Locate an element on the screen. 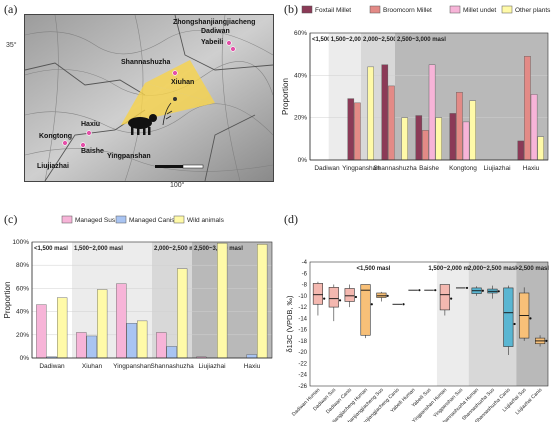 The width and height of the screenshot is (554, 427). legend-label: Wild animals is located at coordinates (206, 220).